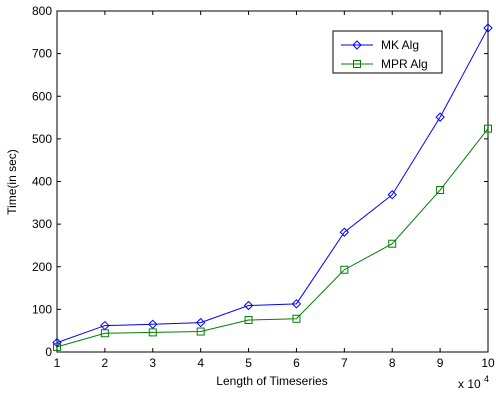 The height and width of the screenshot is (393, 496). What do you see at coordinates (57, 363) in the screenshot?
I see `x-tick-label: 1` at bounding box center [57, 363].